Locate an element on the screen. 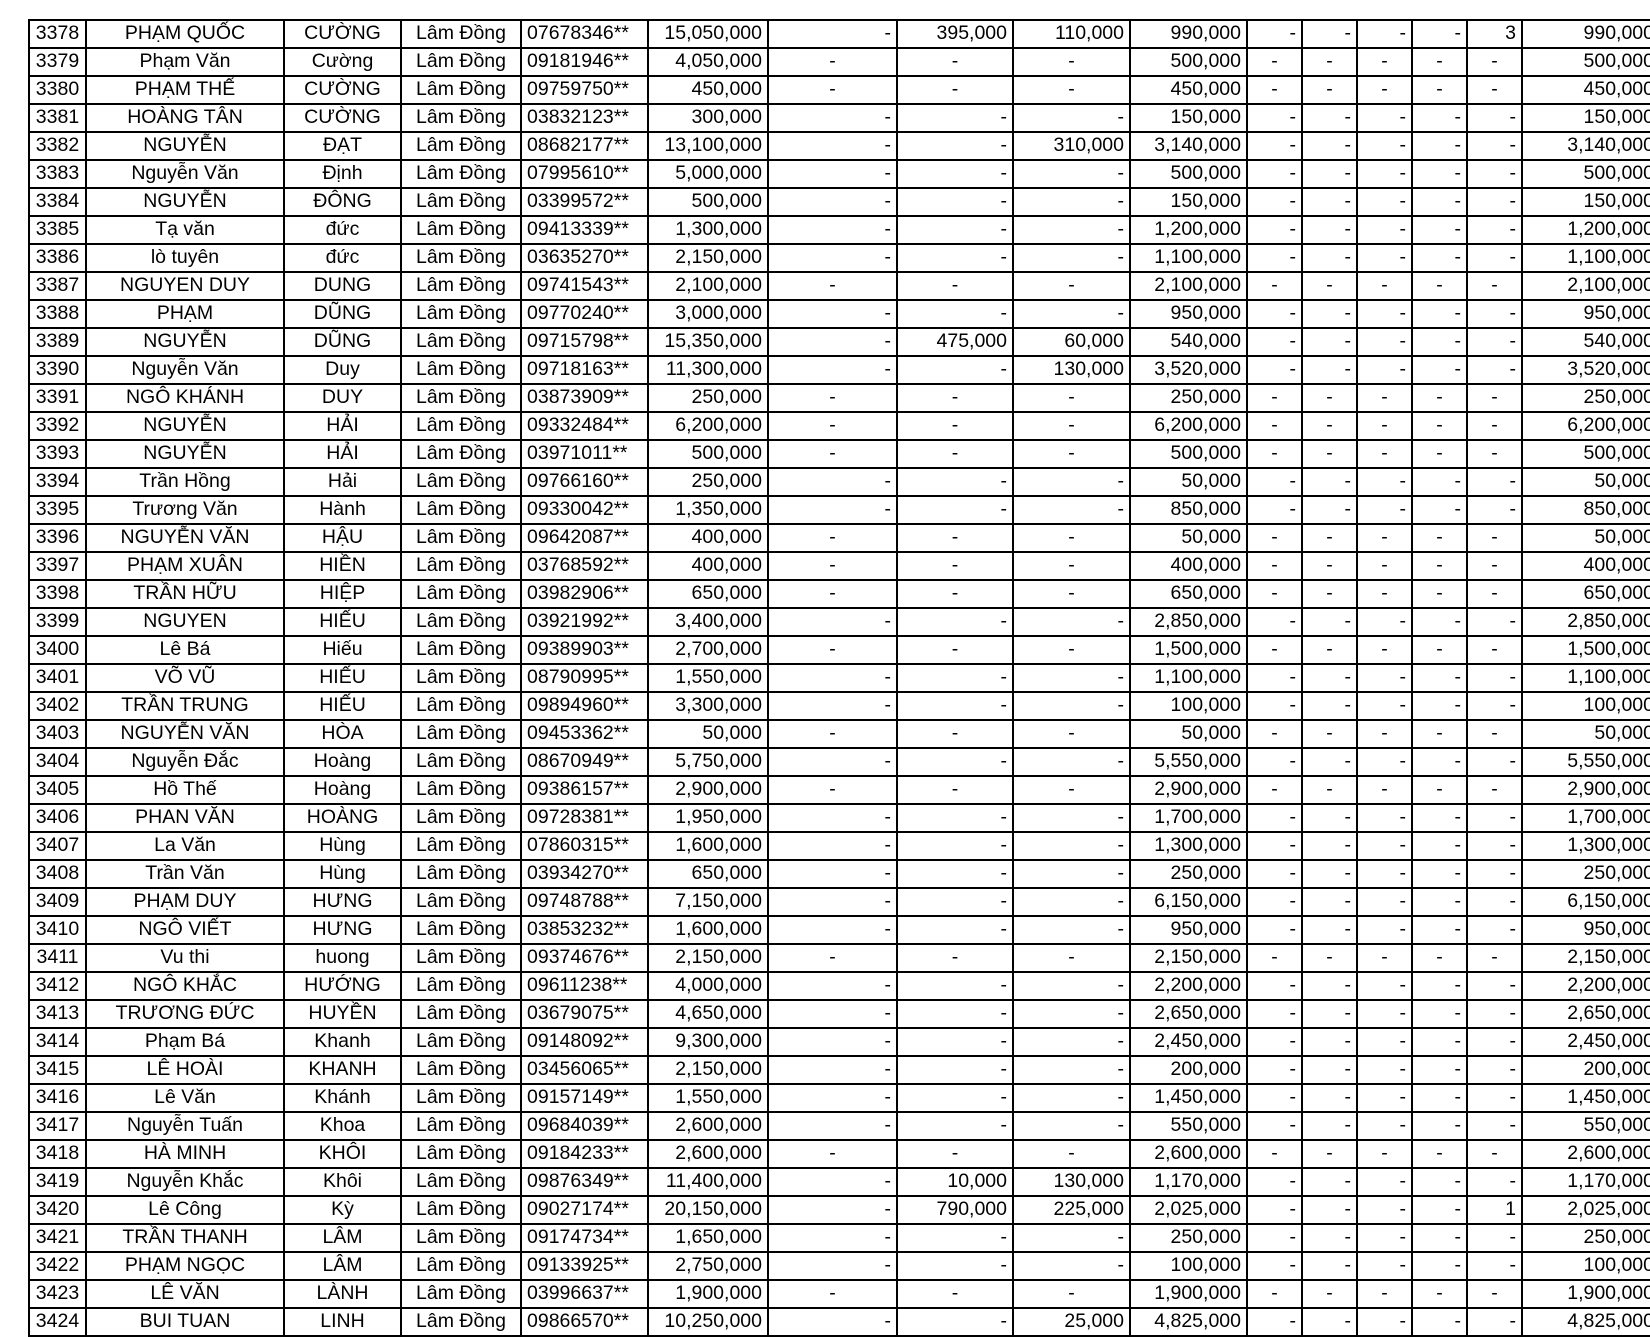  cell-phone-number: 09148092** is located at coordinates (584, 1042).